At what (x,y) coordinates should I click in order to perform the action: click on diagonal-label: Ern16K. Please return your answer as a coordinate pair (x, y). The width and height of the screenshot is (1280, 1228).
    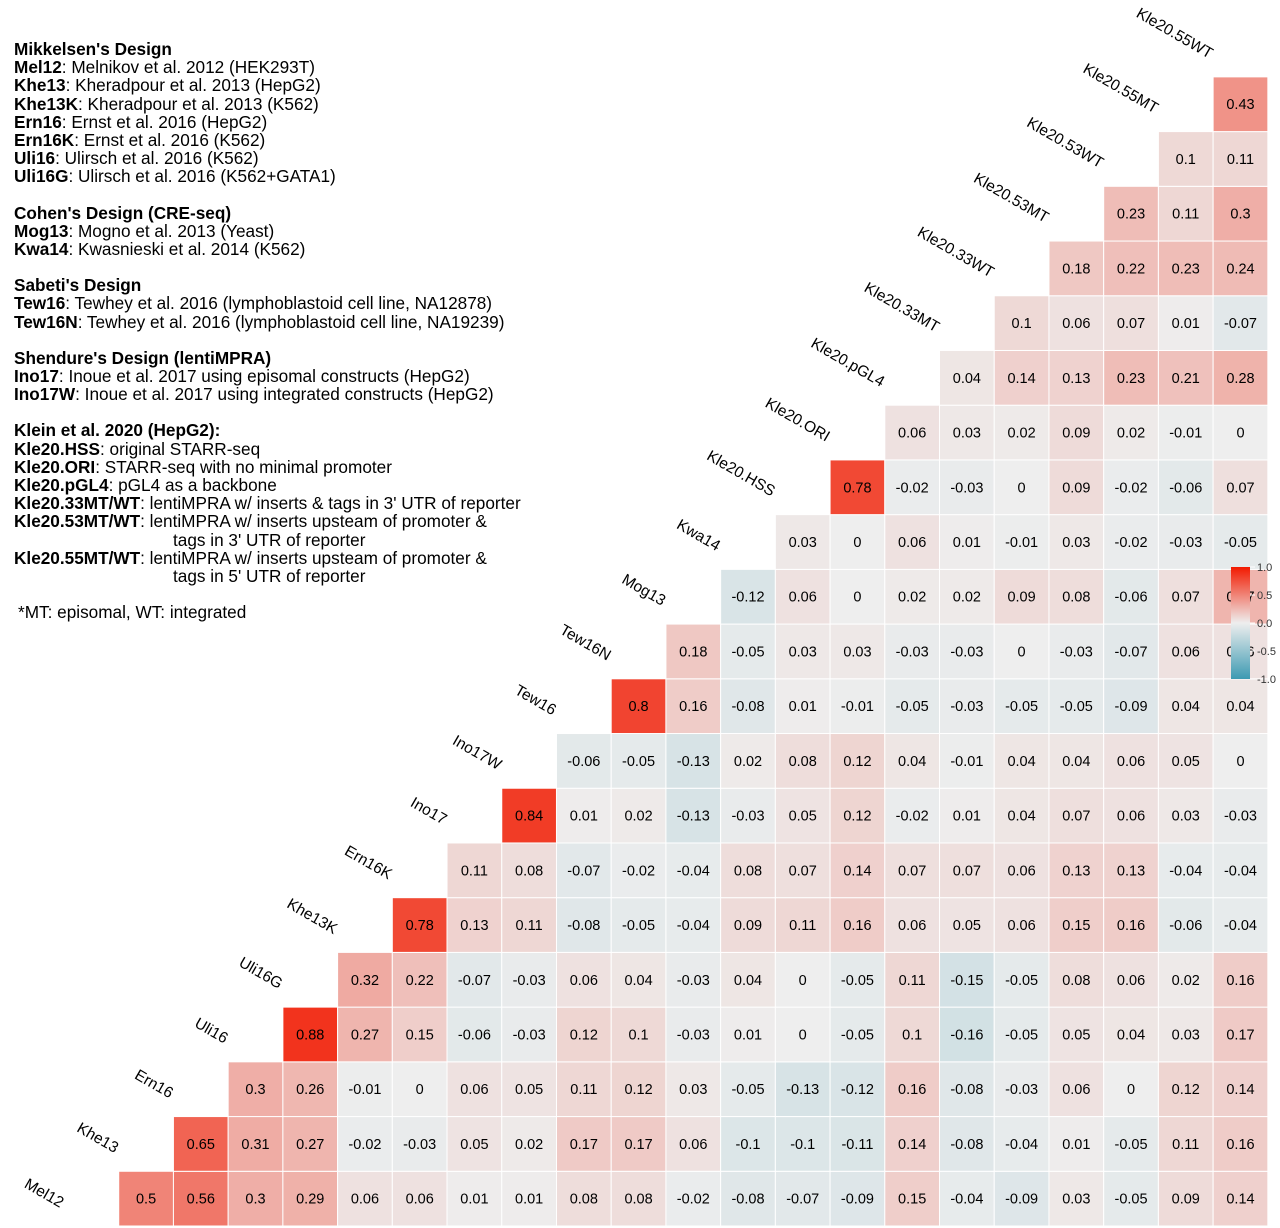
    Looking at the image, I should click on (369, 863).